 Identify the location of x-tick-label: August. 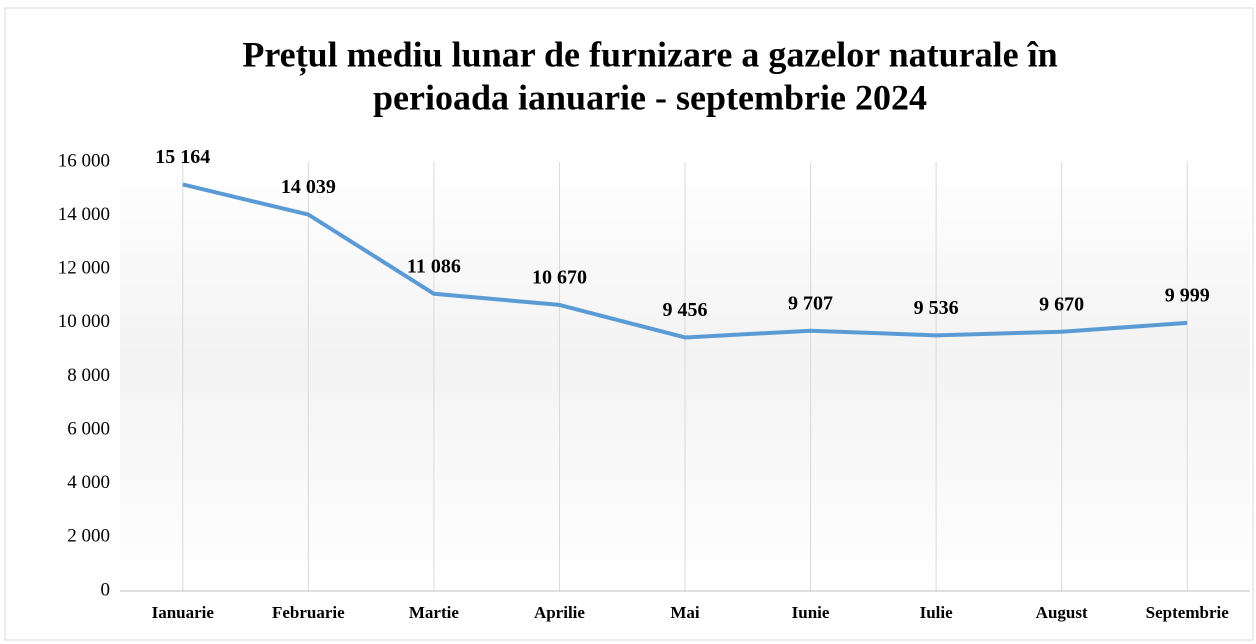
(1062, 612).